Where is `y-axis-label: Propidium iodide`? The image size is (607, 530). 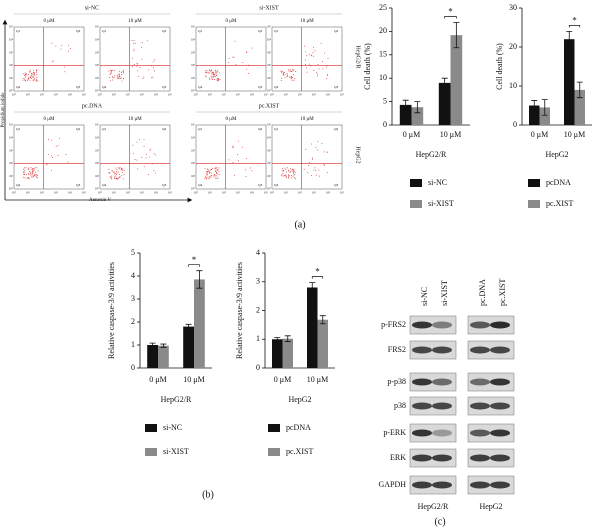 y-axis-label: Propidium iodide is located at coordinates (3, 110).